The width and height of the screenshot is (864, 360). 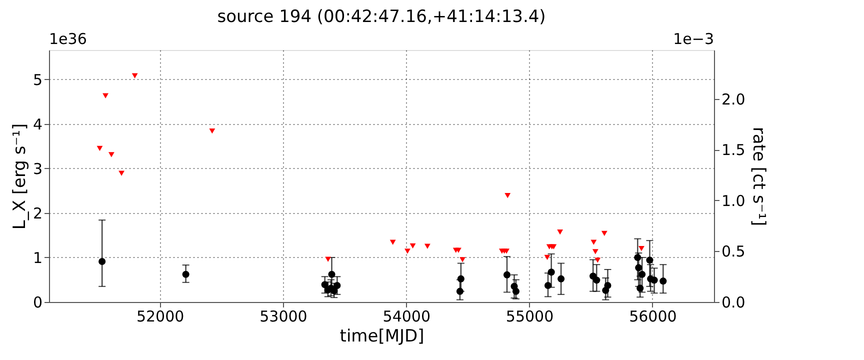 I want to click on text: 1e−3, so click(x=693, y=39).